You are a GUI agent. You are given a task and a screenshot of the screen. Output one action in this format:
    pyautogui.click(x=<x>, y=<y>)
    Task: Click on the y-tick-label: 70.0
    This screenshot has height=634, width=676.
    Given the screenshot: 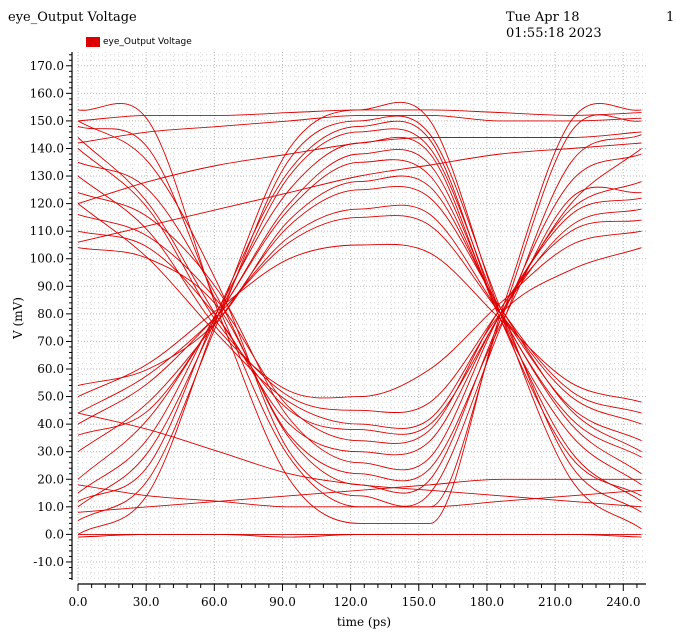 What is the action you would take?
    pyautogui.click(x=50, y=341)
    